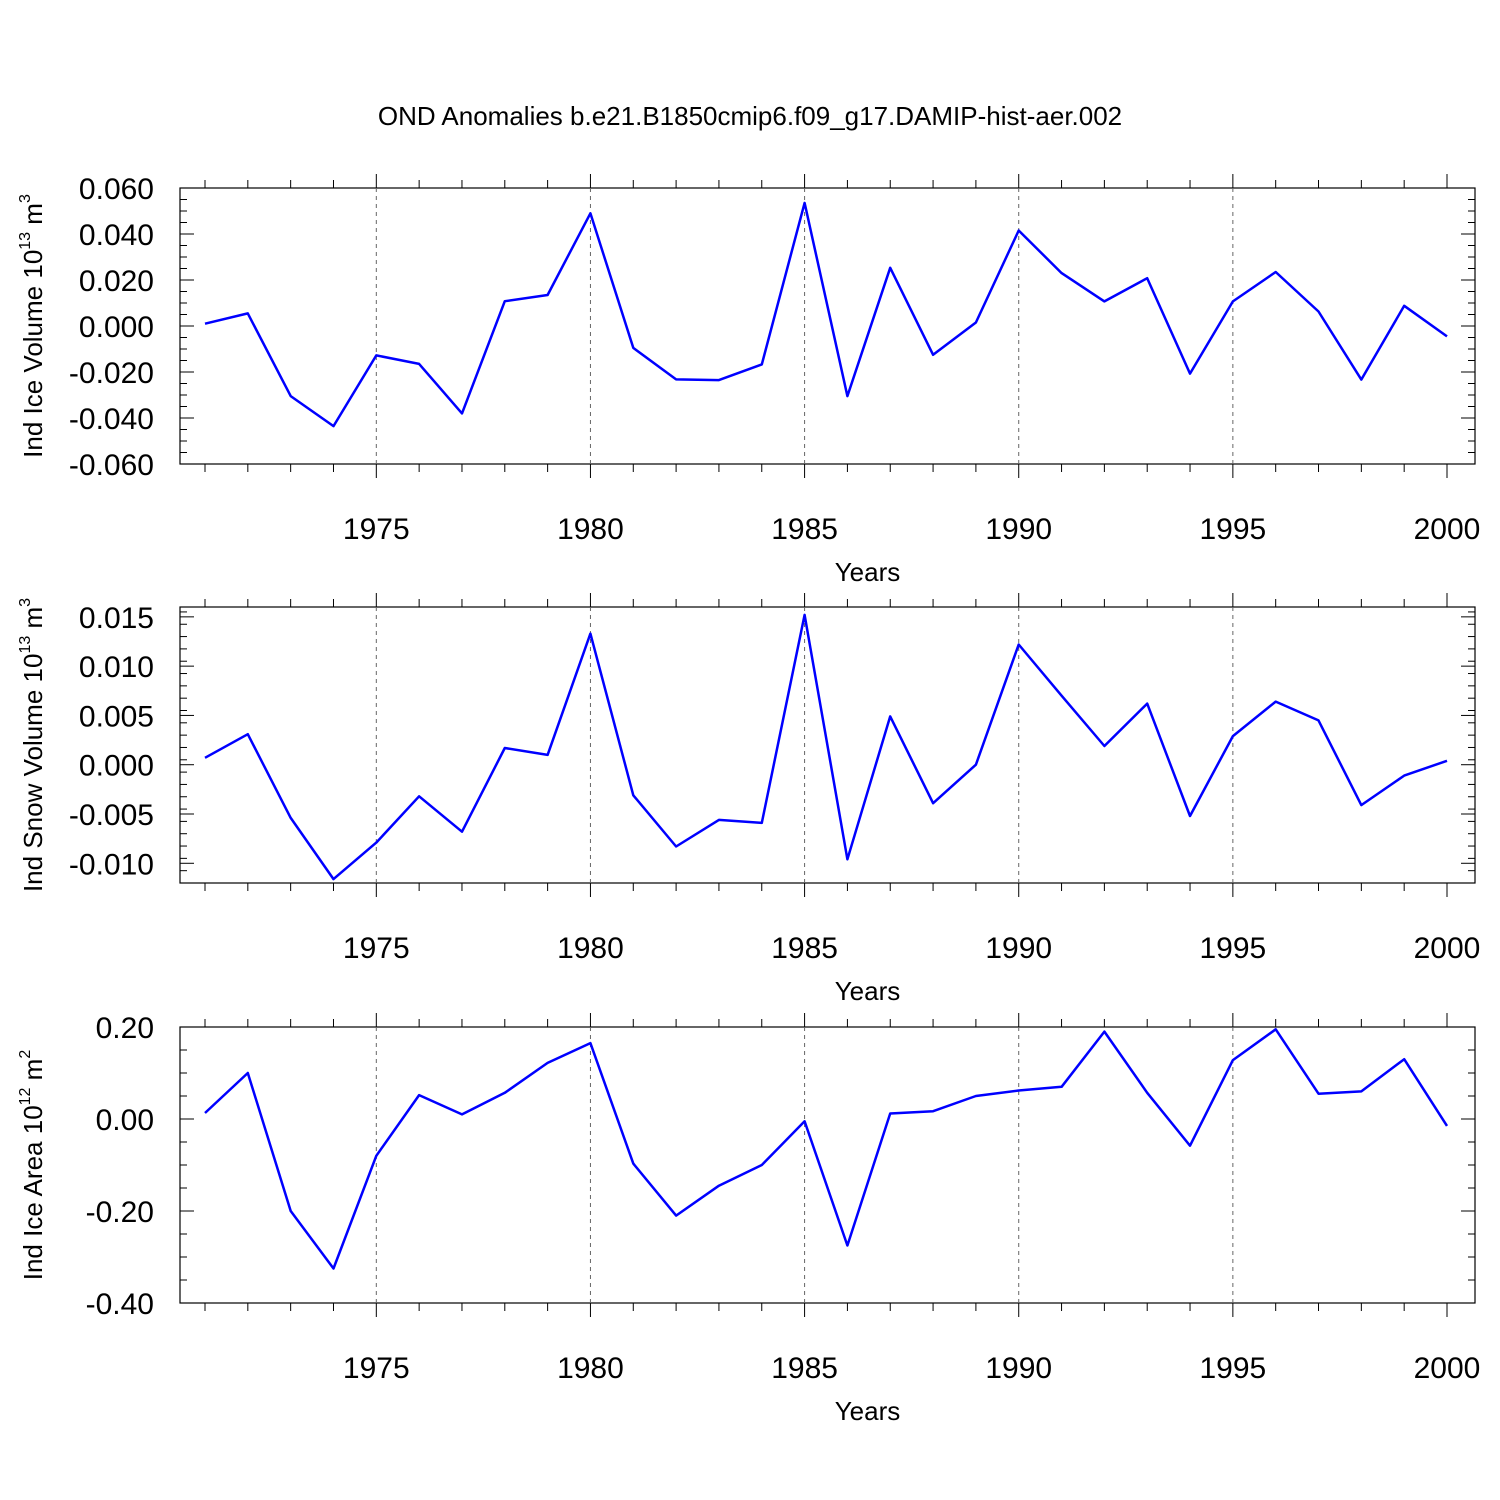 This screenshot has height=1500, width=1500. I want to click on y-axis-label: Ind Ice Volume 1013 m3, so click(32, 326).